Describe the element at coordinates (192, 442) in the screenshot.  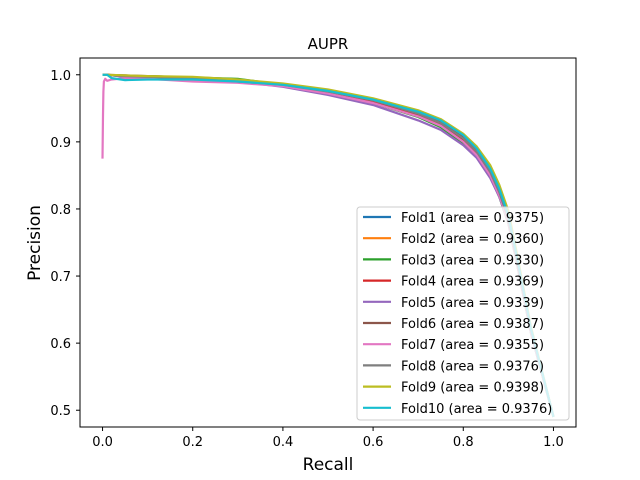
I see `x-tick-label: 0.2` at that location.